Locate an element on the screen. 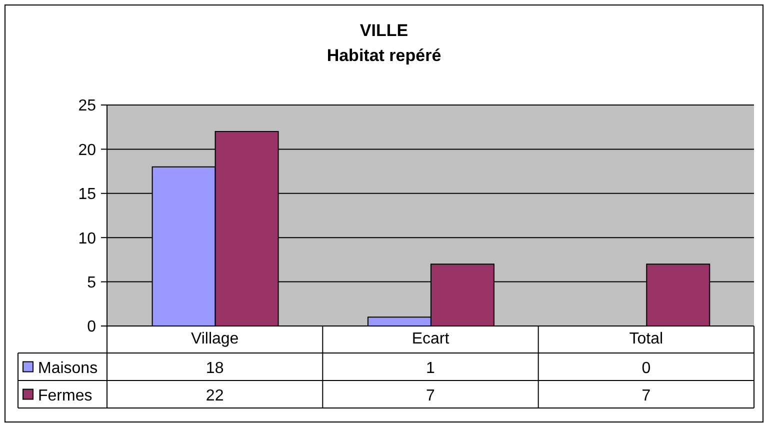  y-tick-label: 20 is located at coordinates (87, 150).